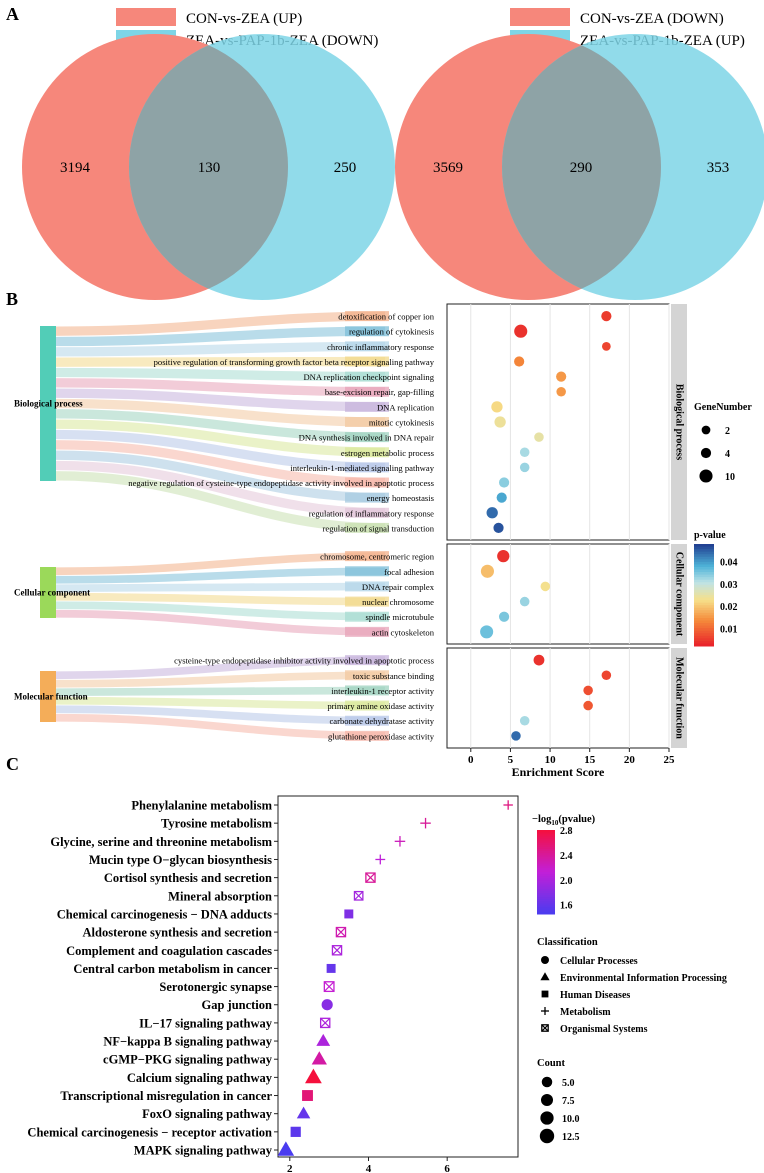  Describe the element at coordinates (571, 1137) in the screenshot. I see `kegg-size-legend-label: 12.5` at that location.